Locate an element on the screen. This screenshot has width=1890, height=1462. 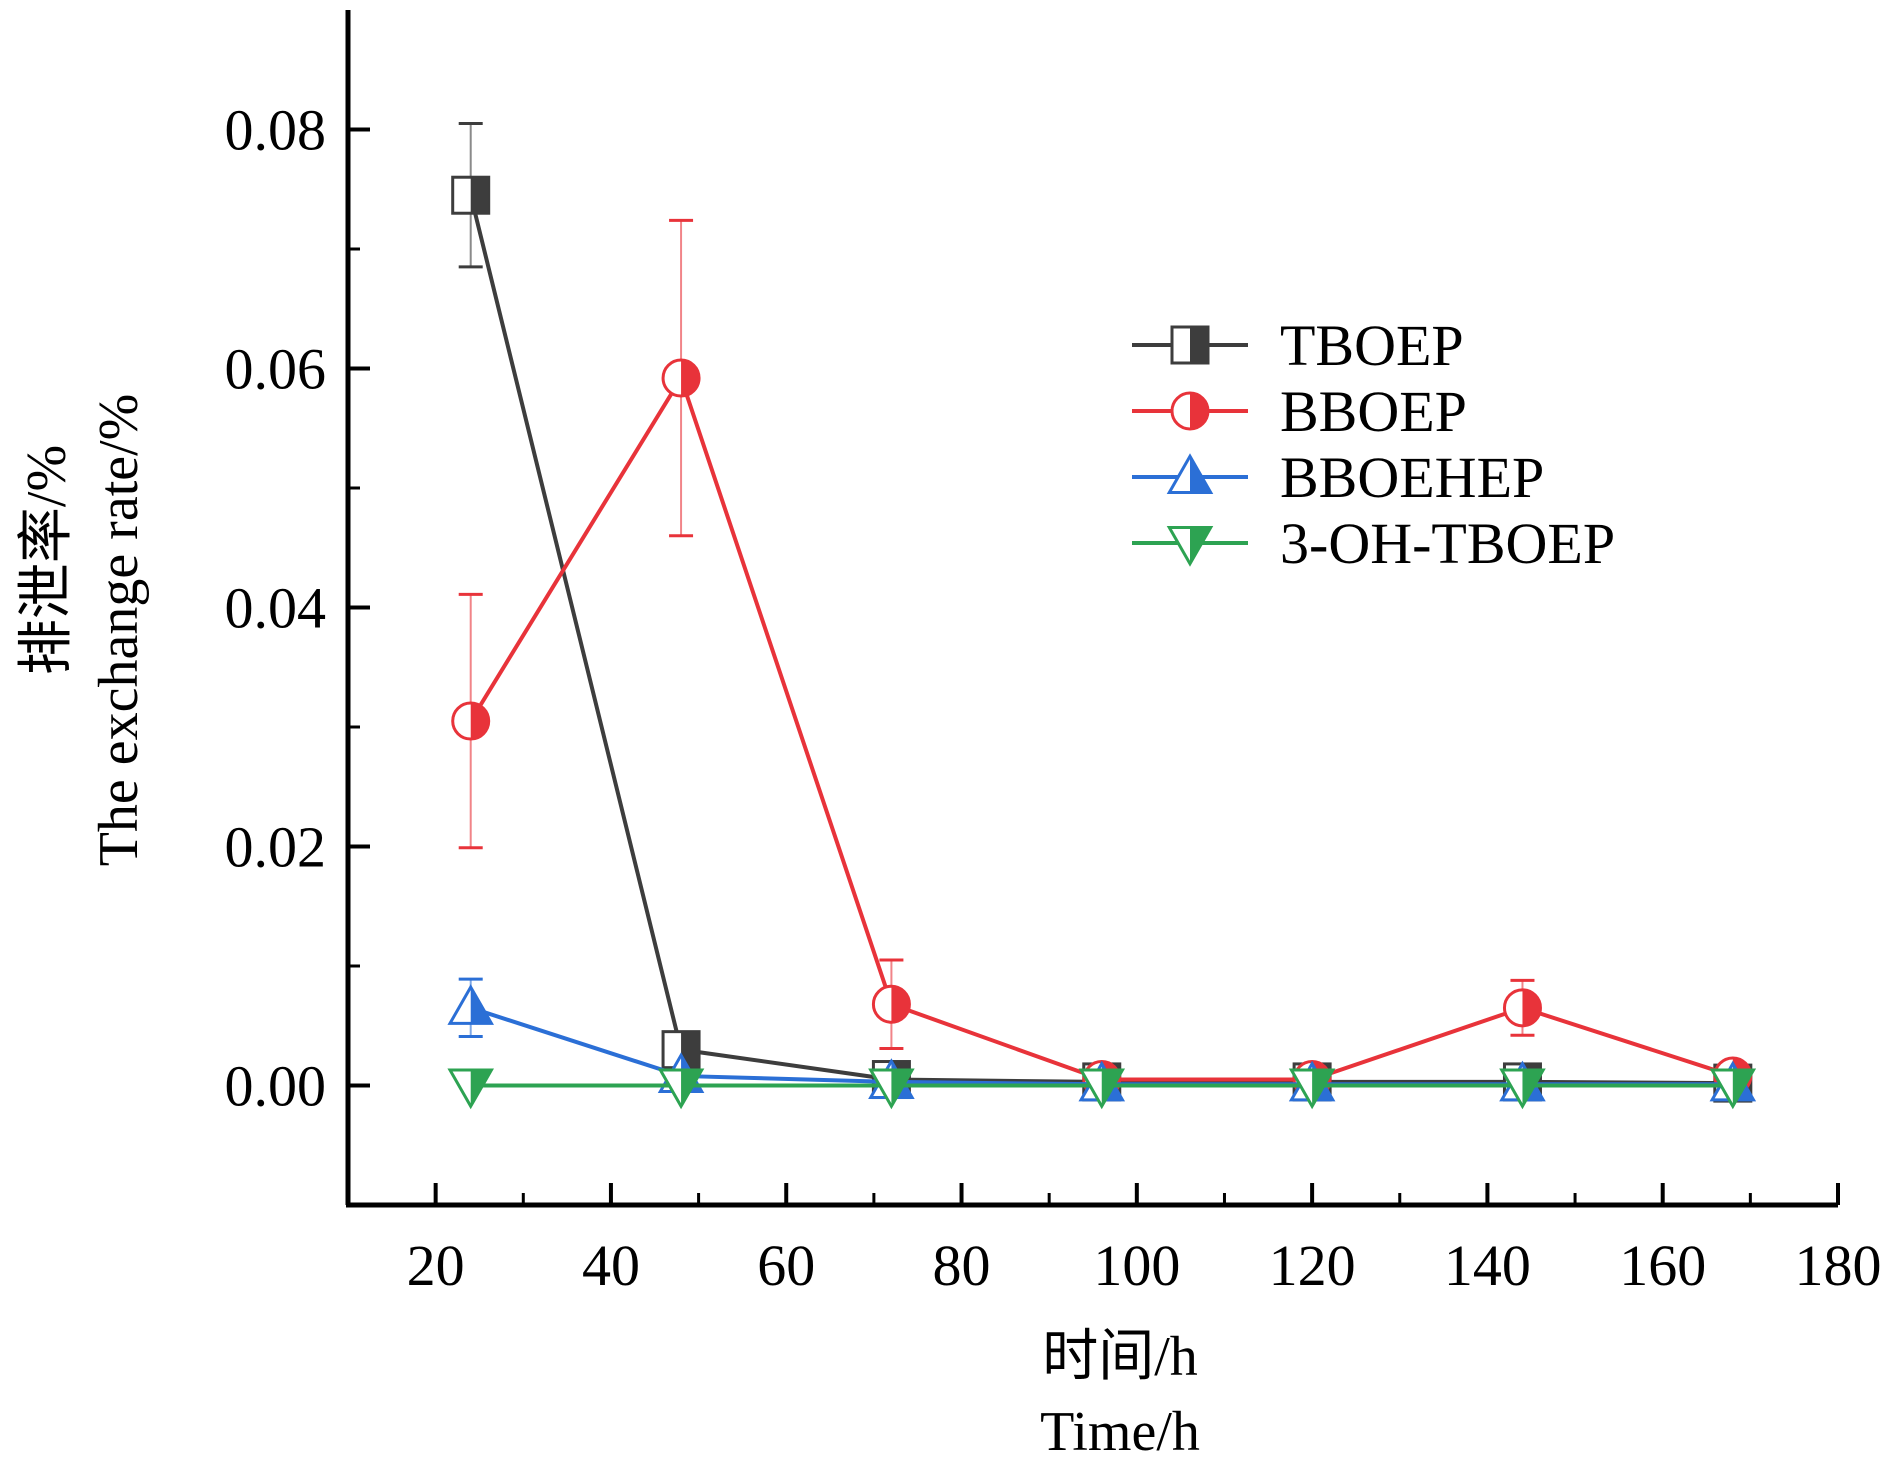
y-tick-label: 0.08 is located at coordinates (276, 130).